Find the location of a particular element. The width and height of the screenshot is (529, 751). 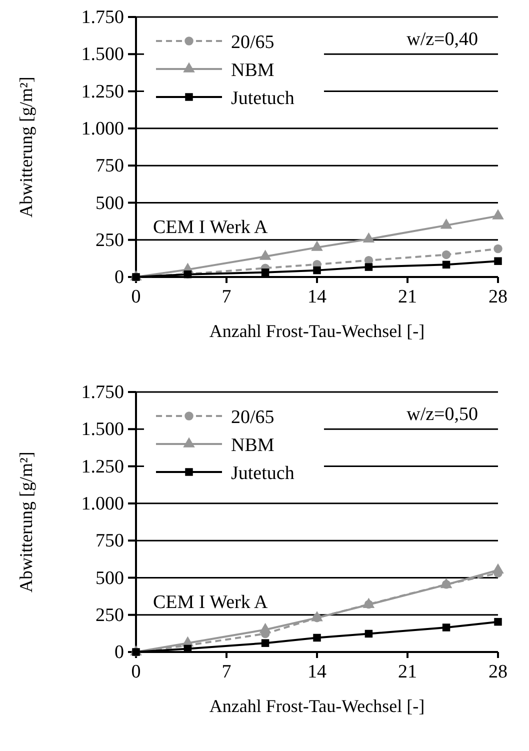

annotation: w/z=0,50 is located at coordinates (442, 414).